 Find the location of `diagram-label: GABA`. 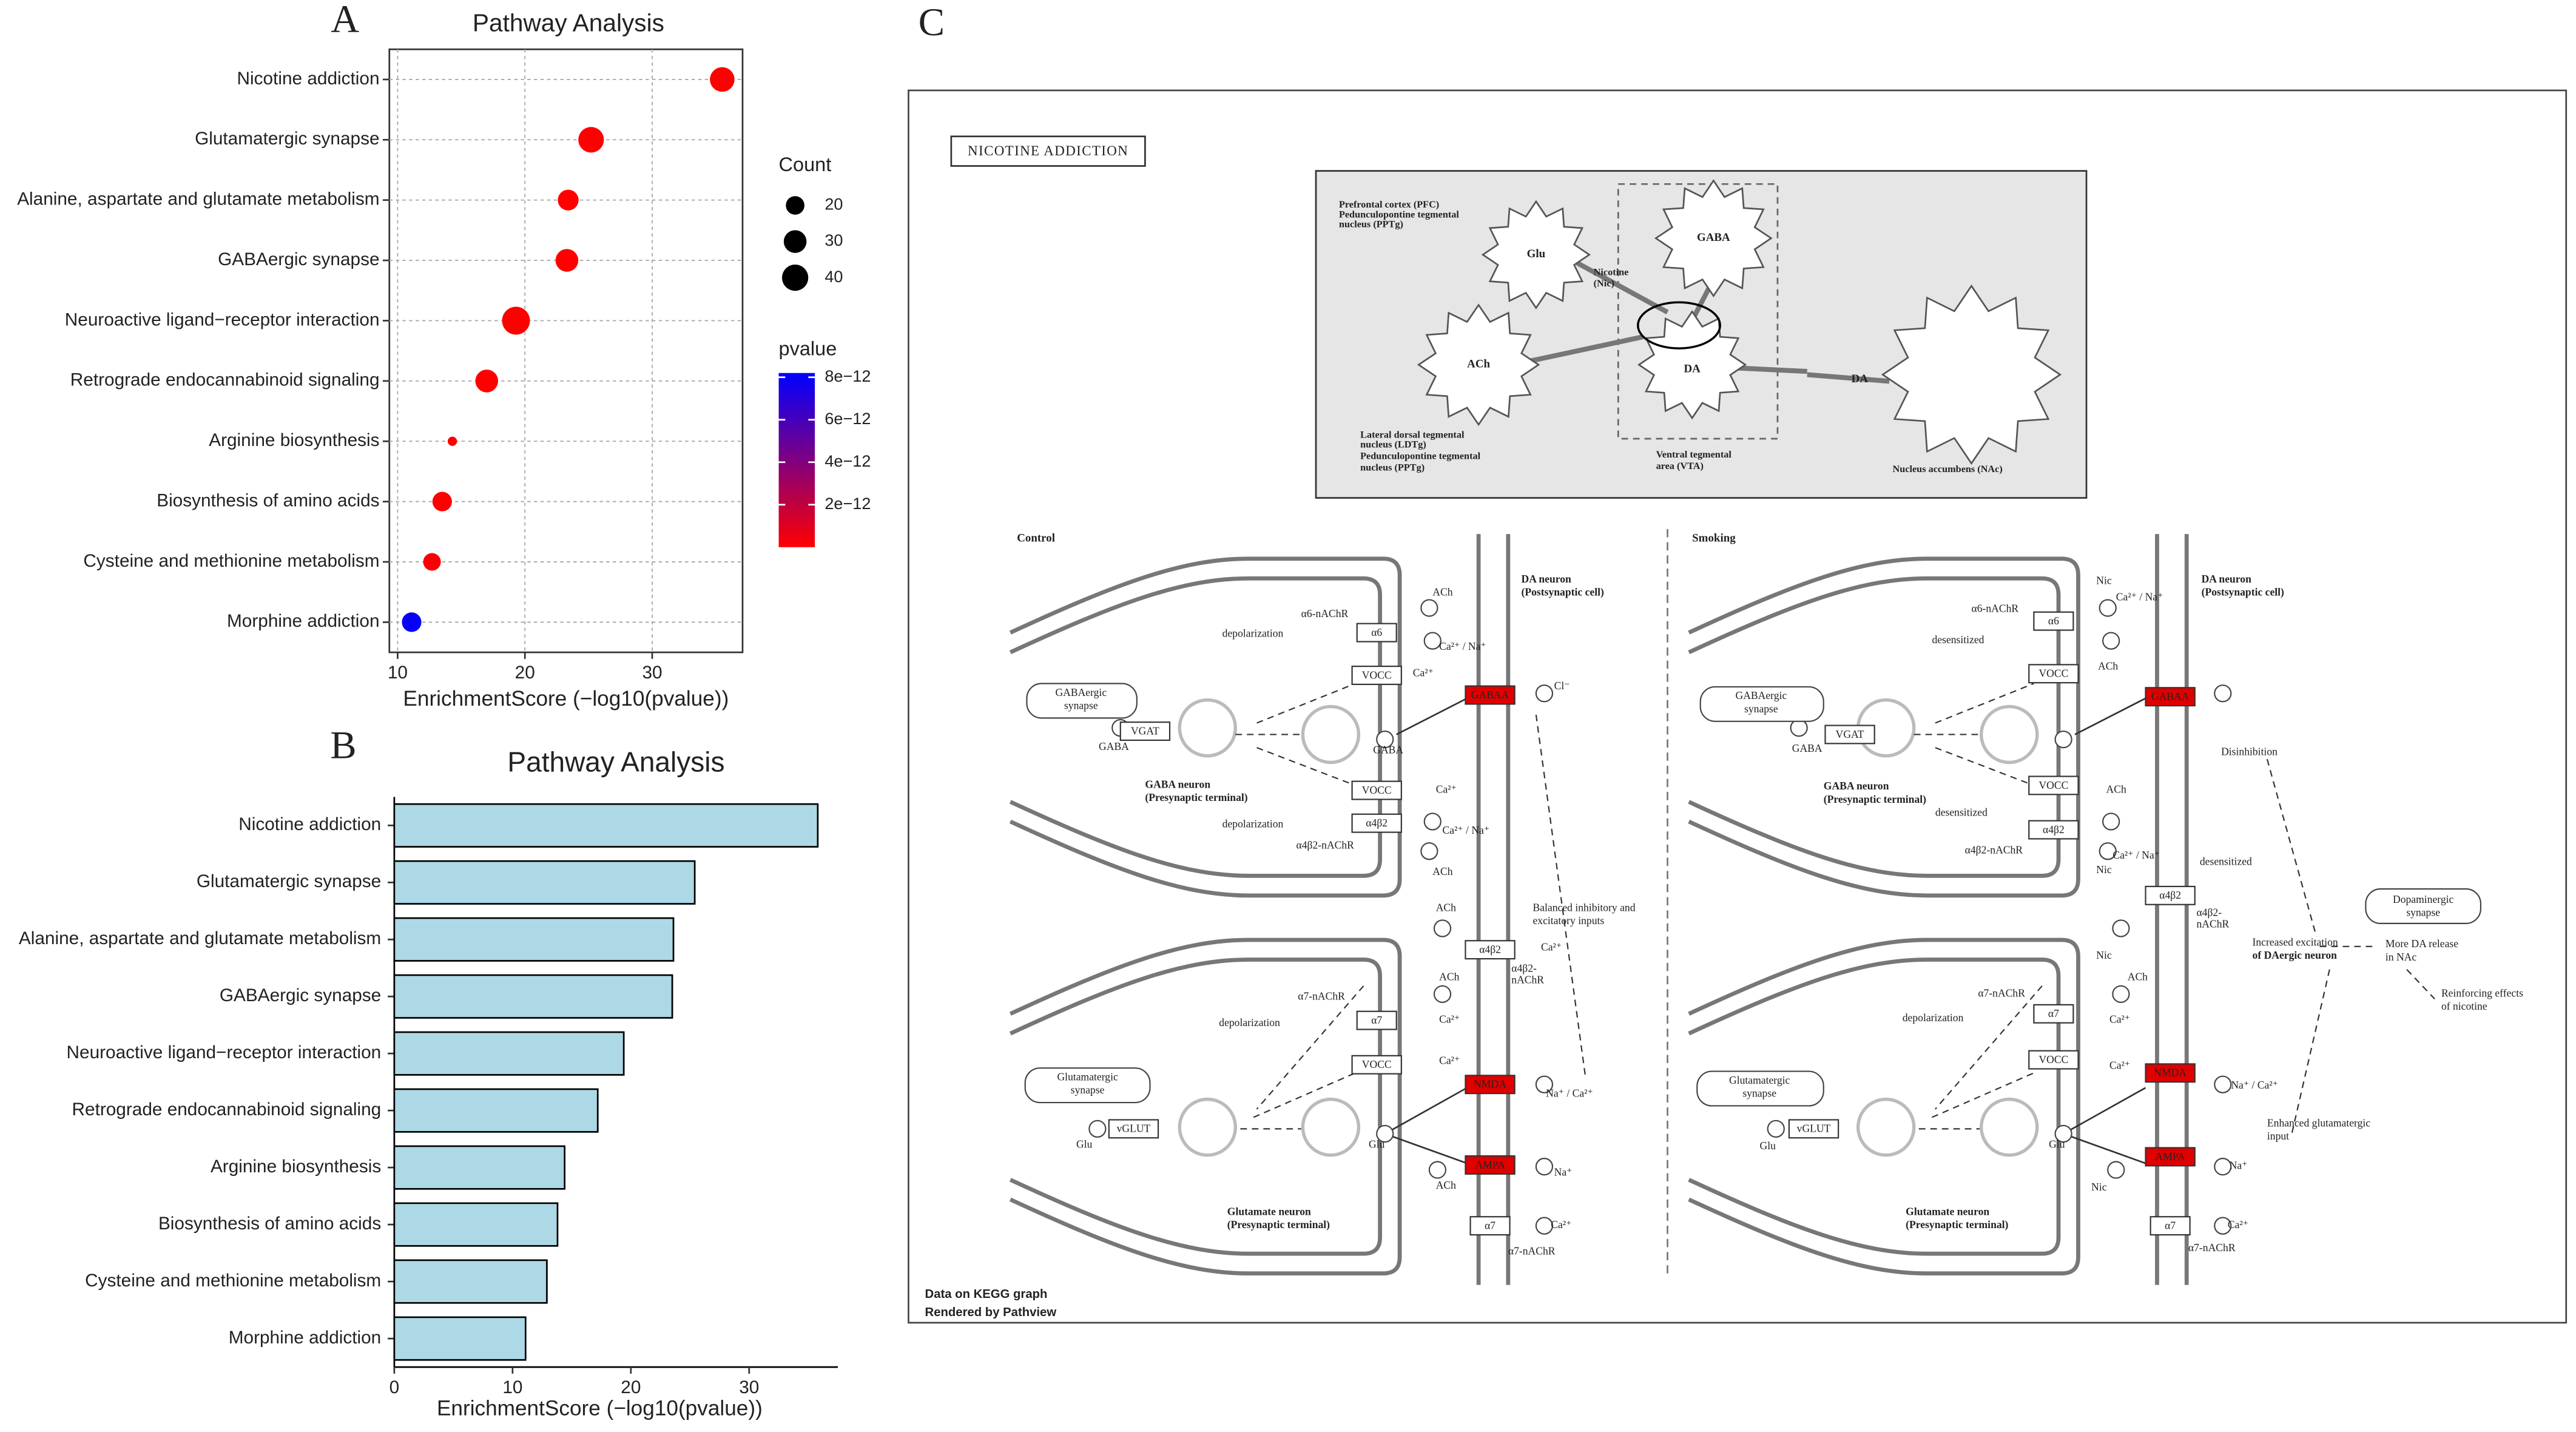

diagram-label: GABA is located at coordinates (1388, 750).